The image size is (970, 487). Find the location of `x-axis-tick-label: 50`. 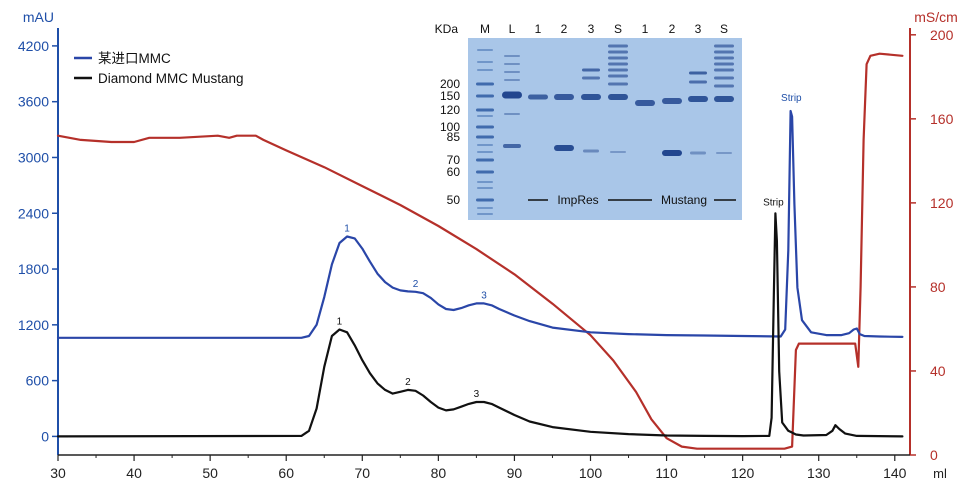

x-axis-tick-label: 50 is located at coordinates (210, 473).